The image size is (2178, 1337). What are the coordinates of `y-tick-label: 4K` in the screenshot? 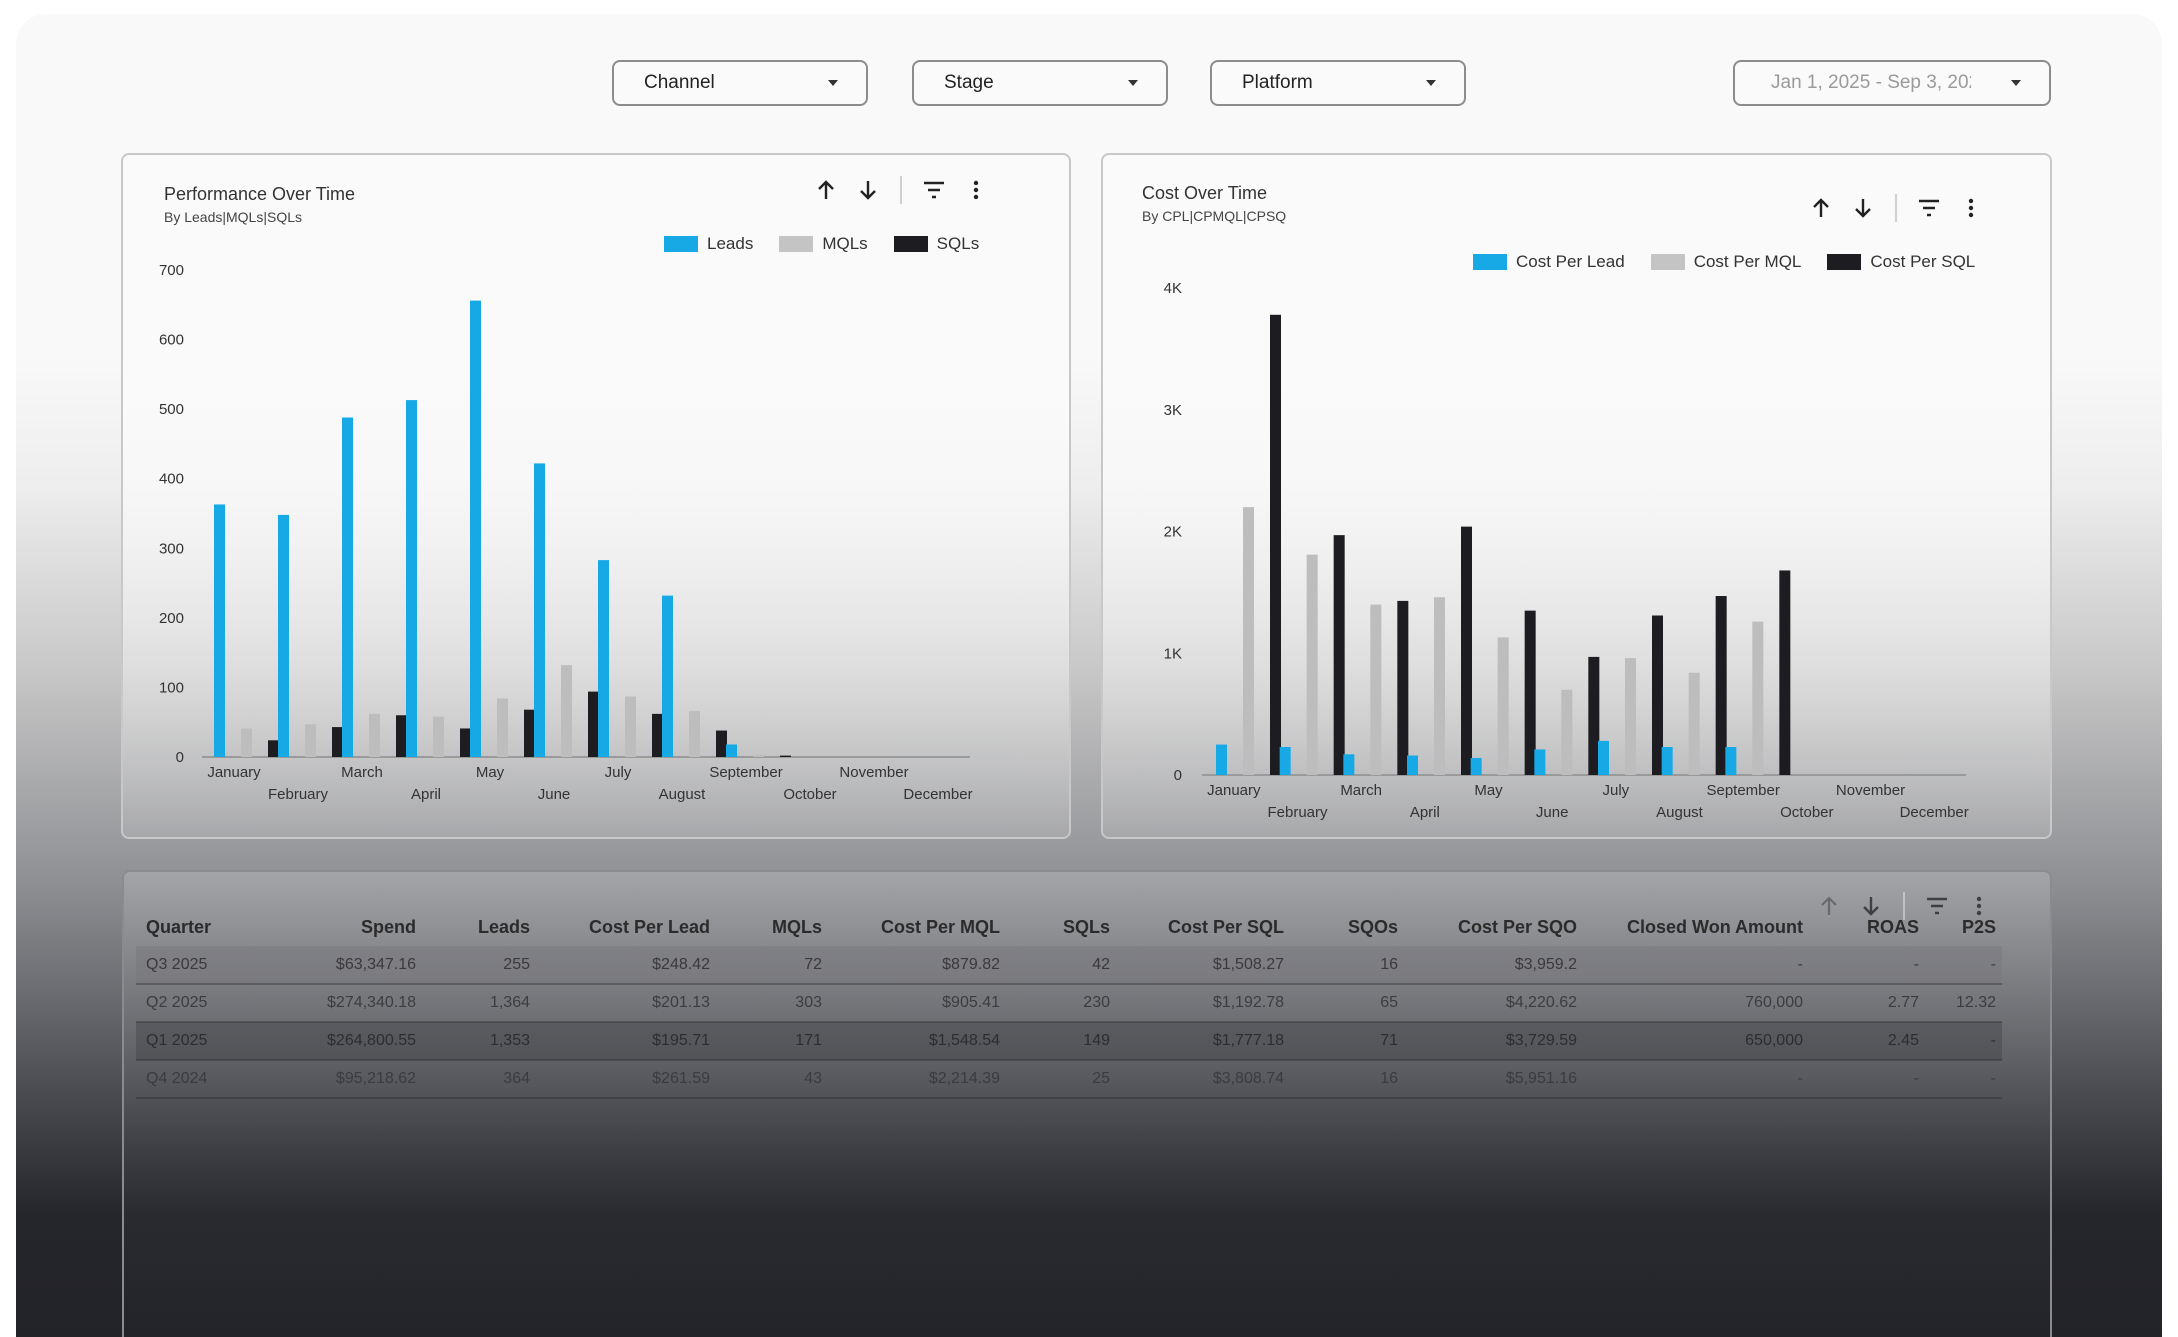 It's located at (1173, 288).